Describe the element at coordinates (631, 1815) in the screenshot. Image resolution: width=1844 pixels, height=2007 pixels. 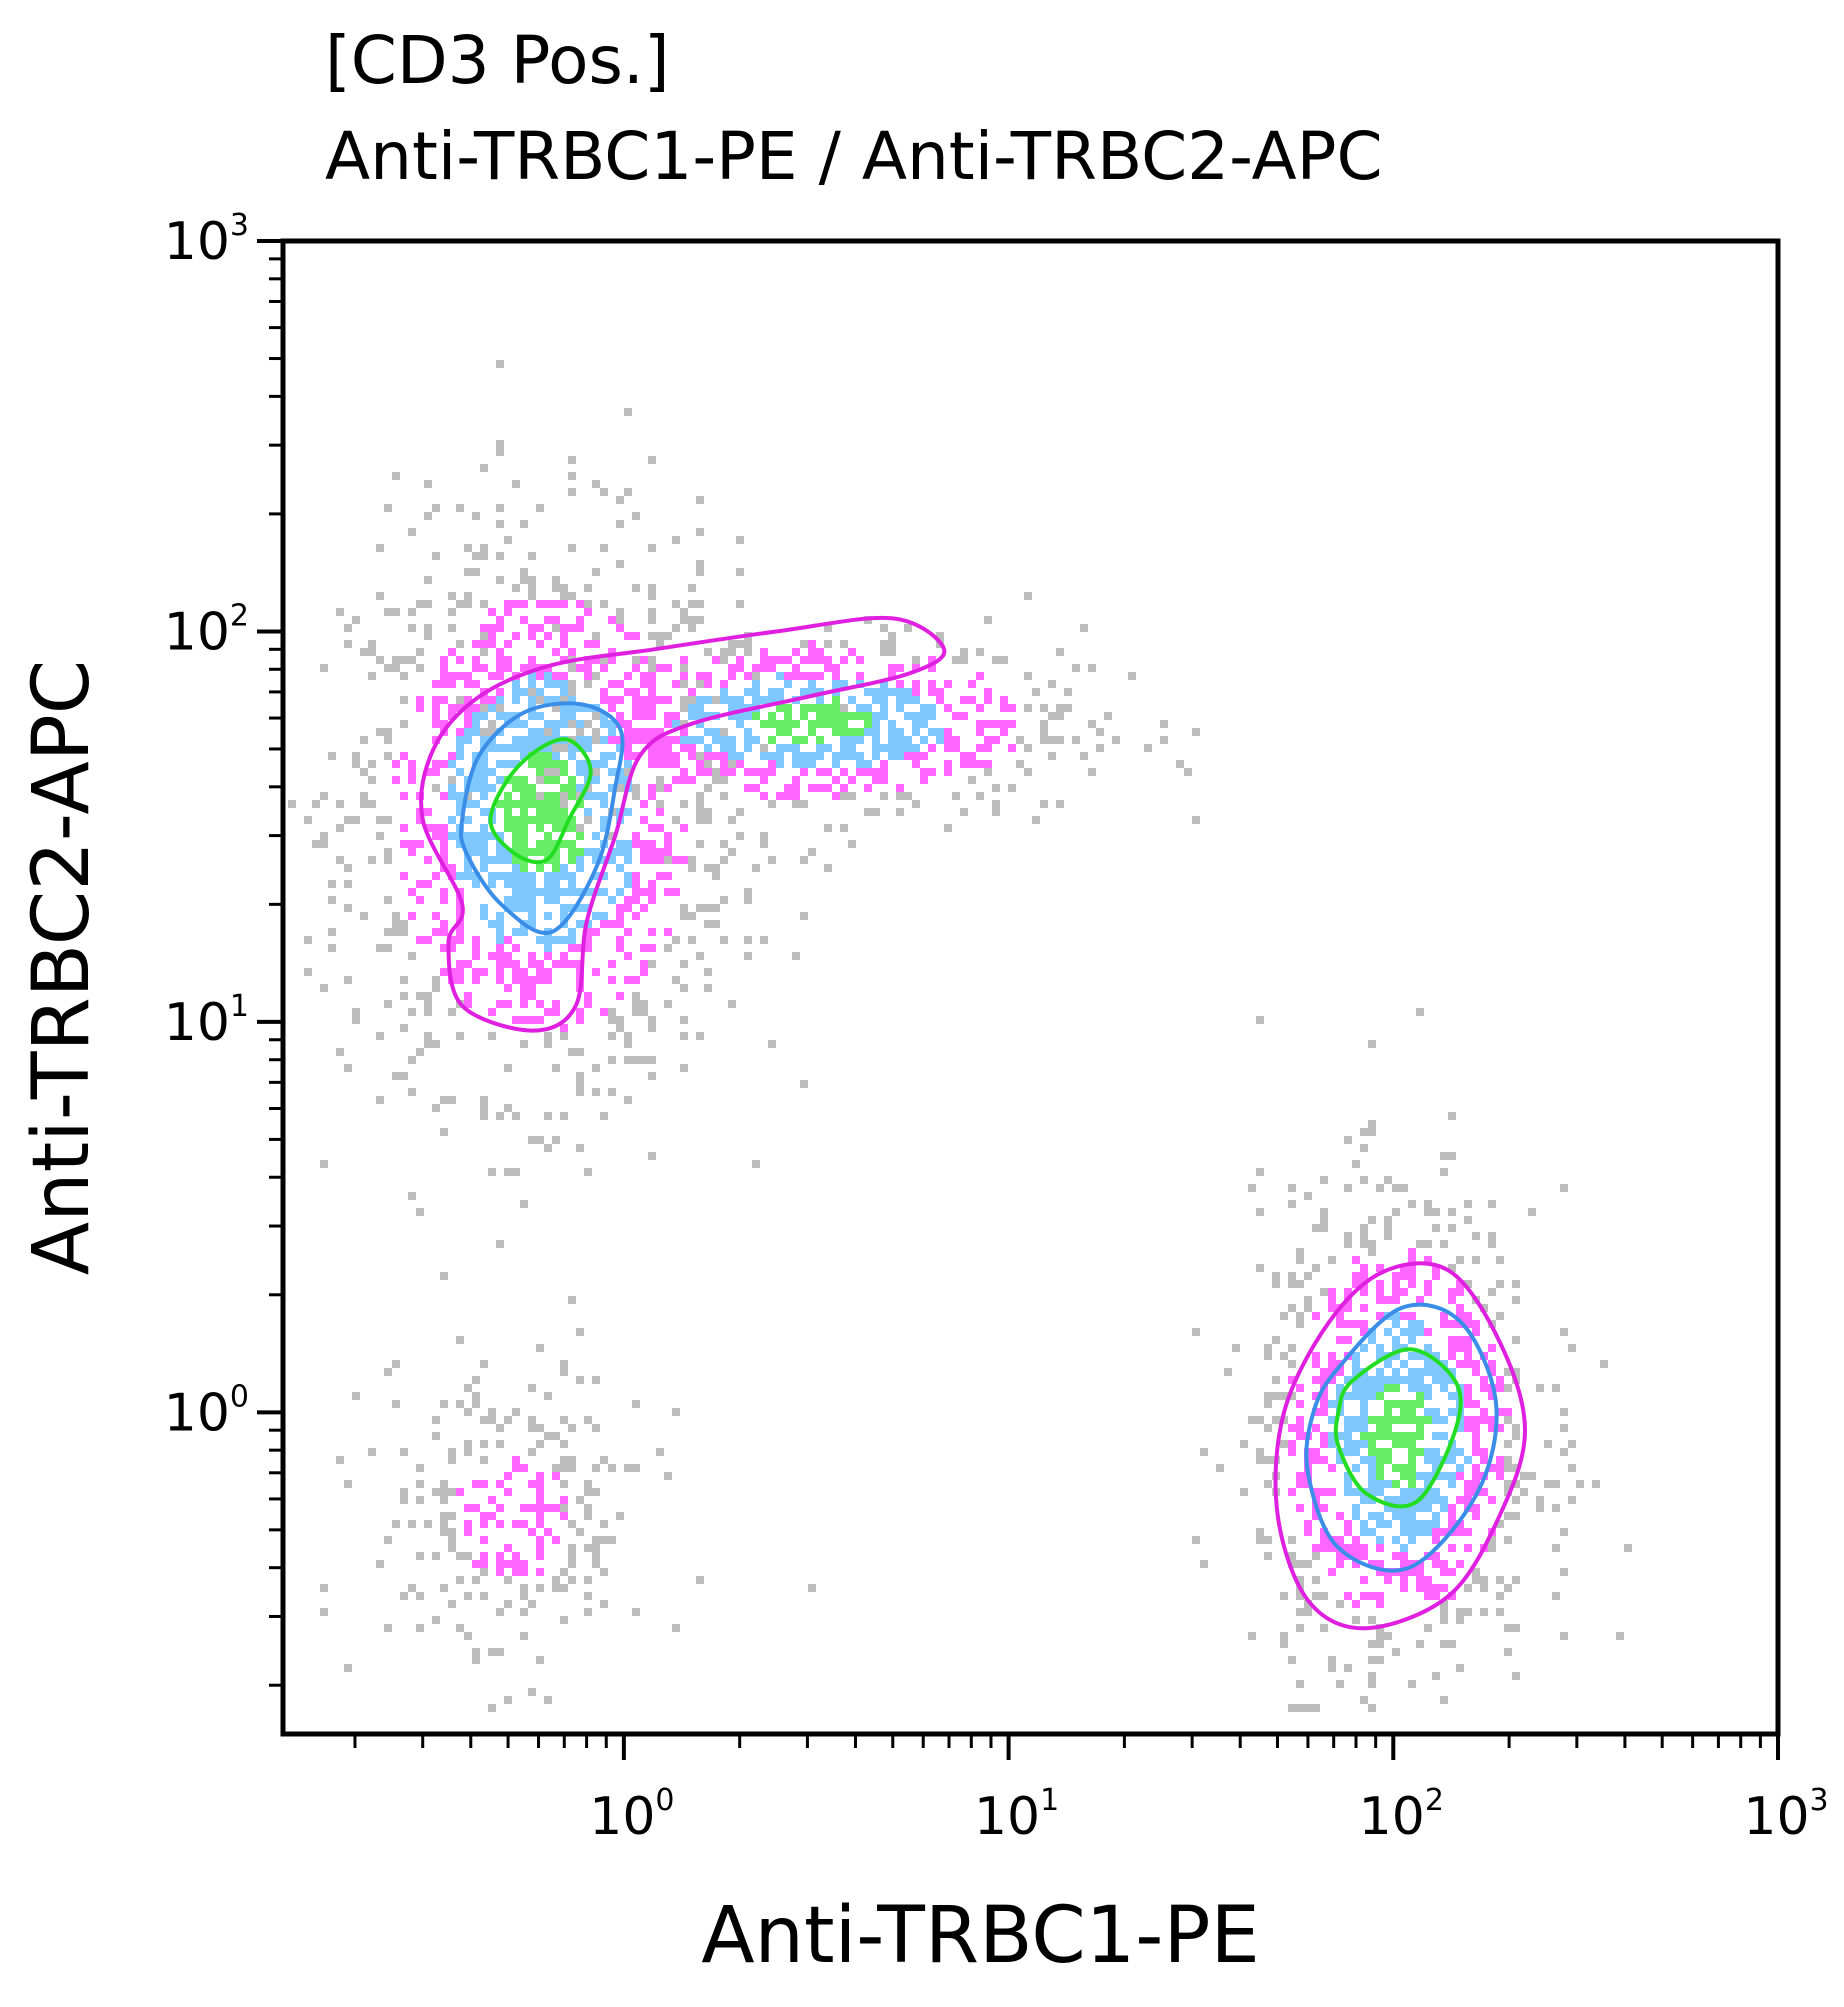
I see `x-tick-label: 100` at that location.